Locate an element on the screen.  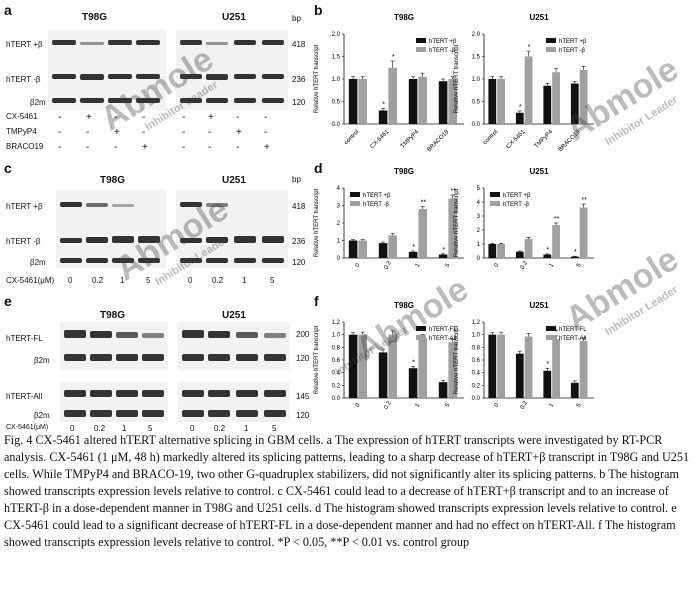
chart-tick-label: 0.8 is located at coordinates (336, 348).